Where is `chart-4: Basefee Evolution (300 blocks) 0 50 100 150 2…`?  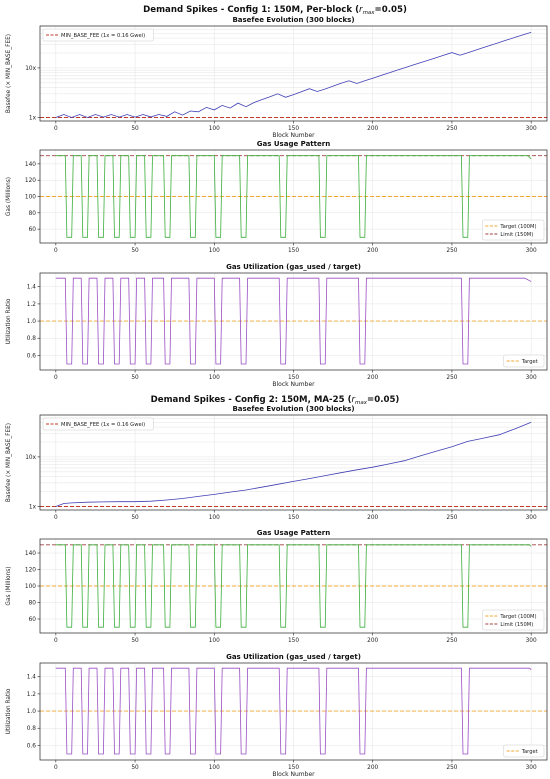 chart-4: Basefee Evolution (300 blocks) 0 50 100 150 2… is located at coordinates (277, 463).